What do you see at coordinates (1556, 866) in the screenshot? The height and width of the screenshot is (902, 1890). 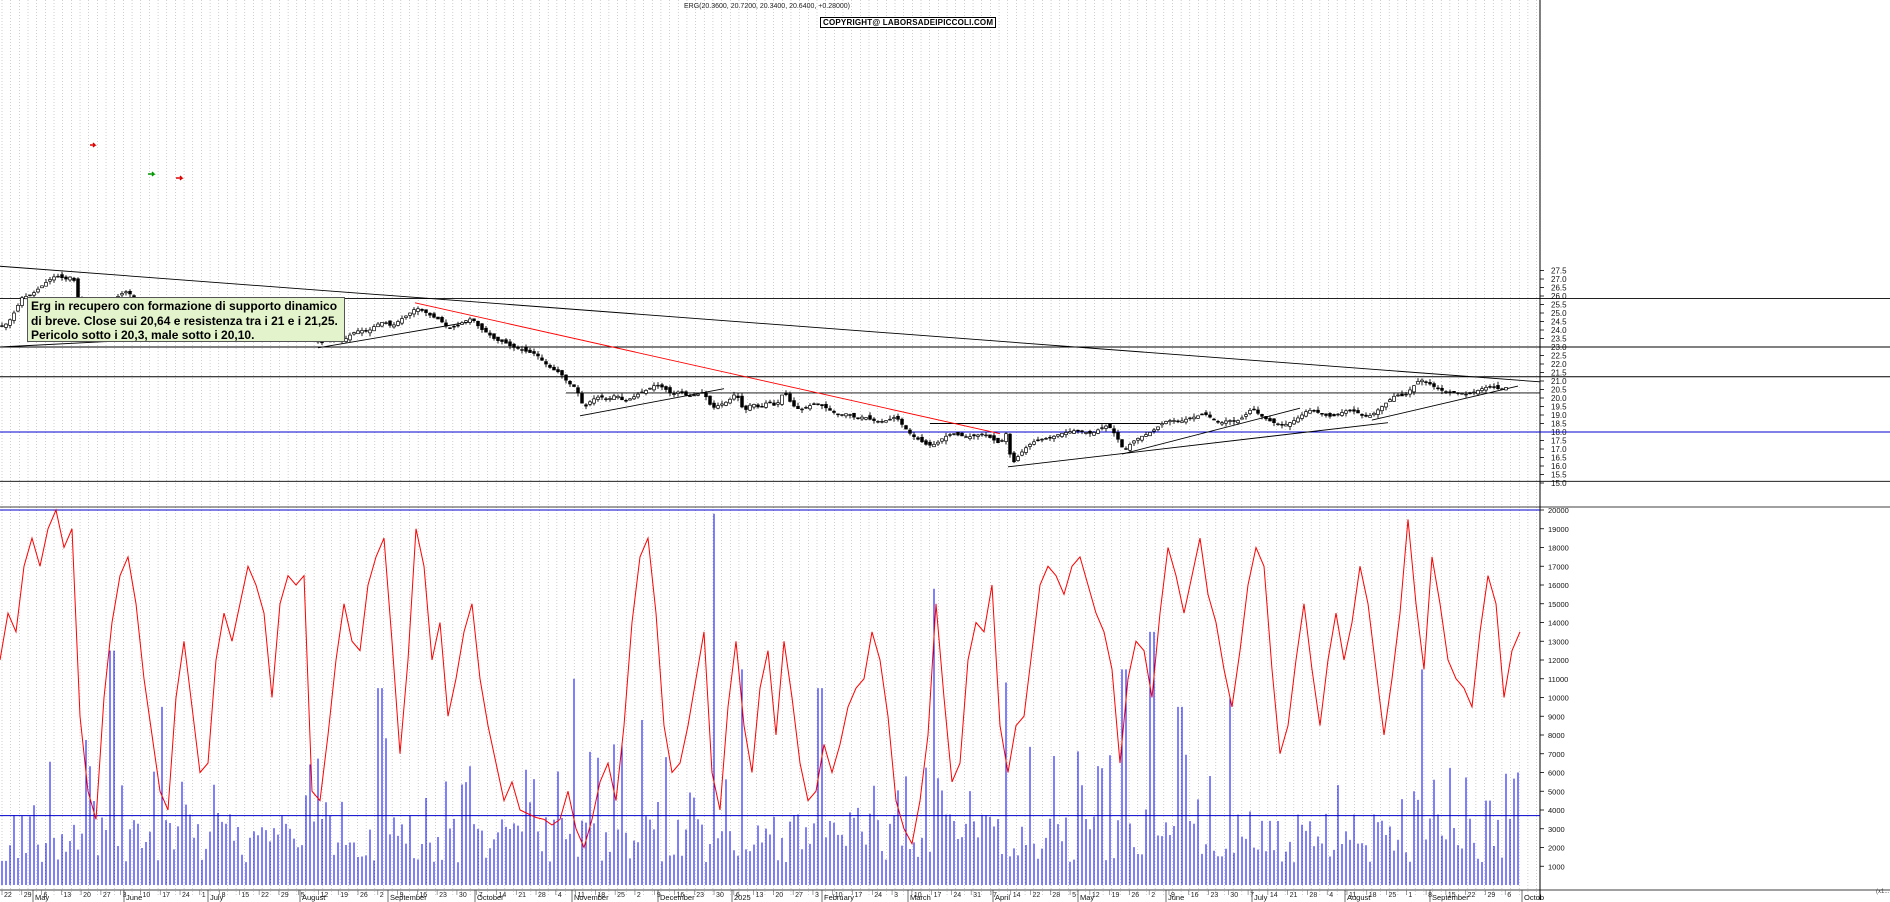 I see `volume-tick-label: 1000` at bounding box center [1556, 866].